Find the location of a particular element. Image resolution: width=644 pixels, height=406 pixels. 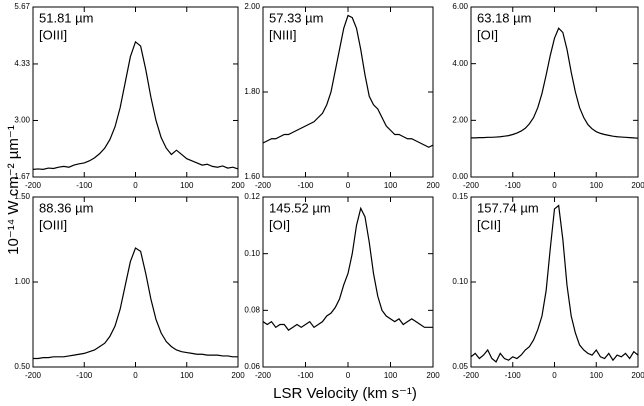

y-tick-label: 1.00 is located at coordinates (22, 281).